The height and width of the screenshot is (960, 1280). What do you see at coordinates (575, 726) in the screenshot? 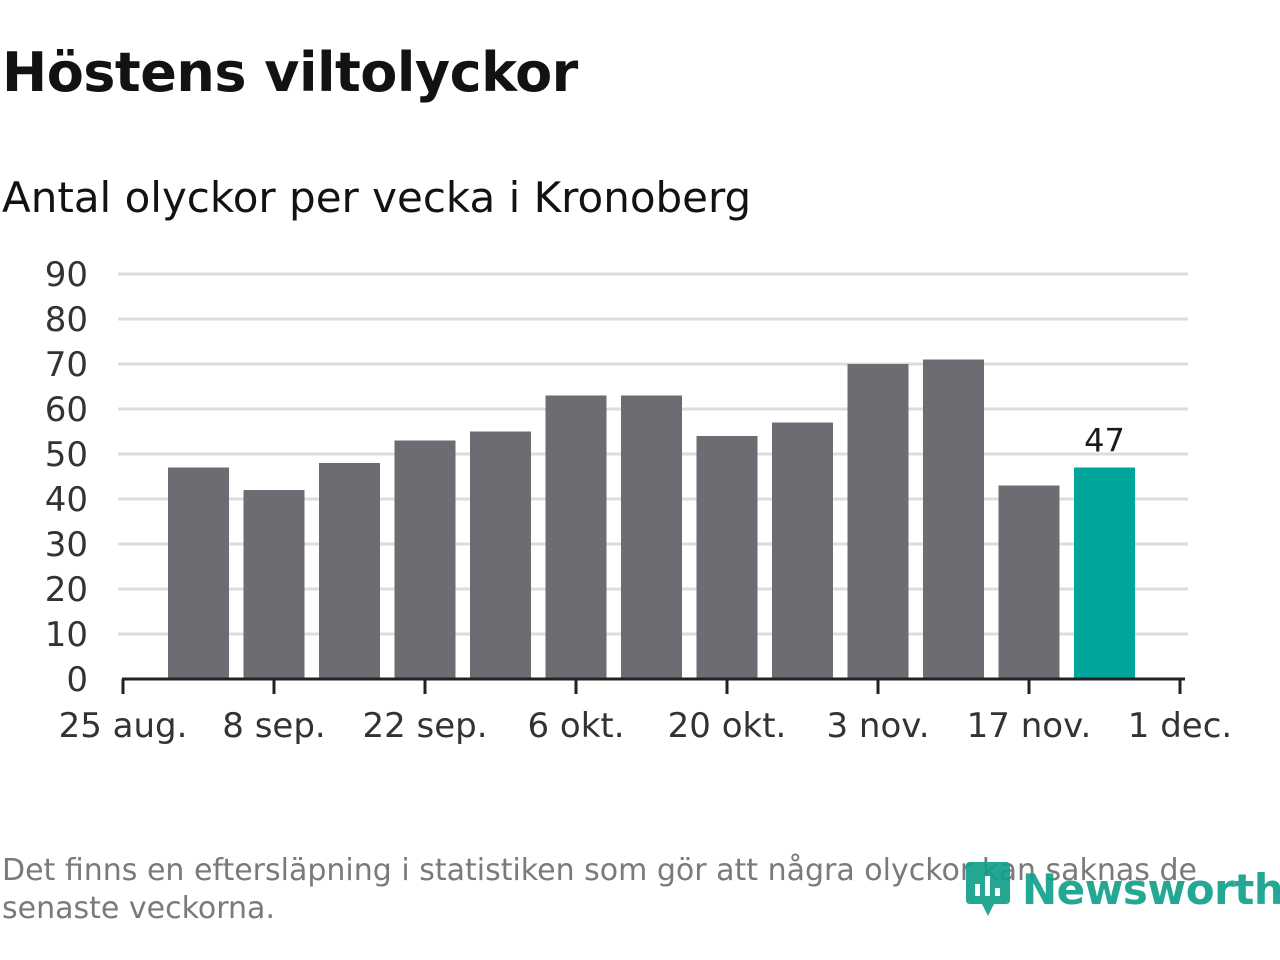
I see `x-tick-label: 6 okt.` at bounding box center [575, 726].